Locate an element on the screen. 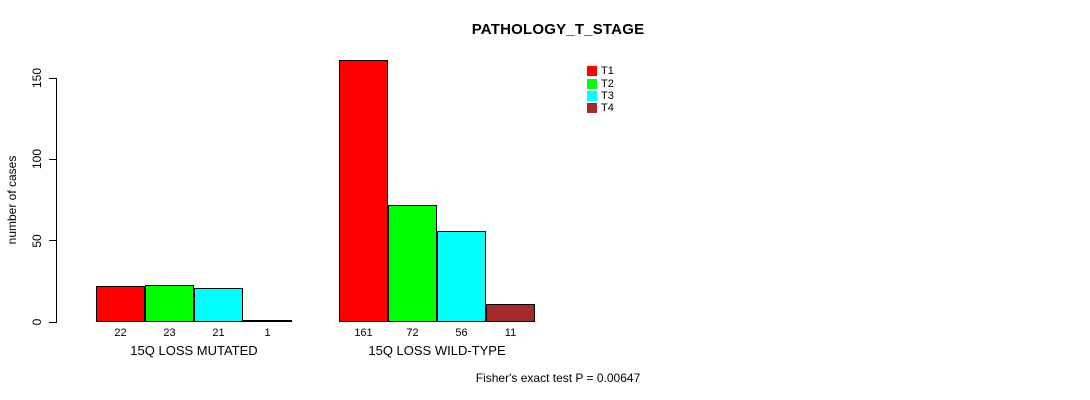 Image resolution: width=1090 pixels, height=400 pixels. bar-value-label: 23 is located at coordinates (169, 333).